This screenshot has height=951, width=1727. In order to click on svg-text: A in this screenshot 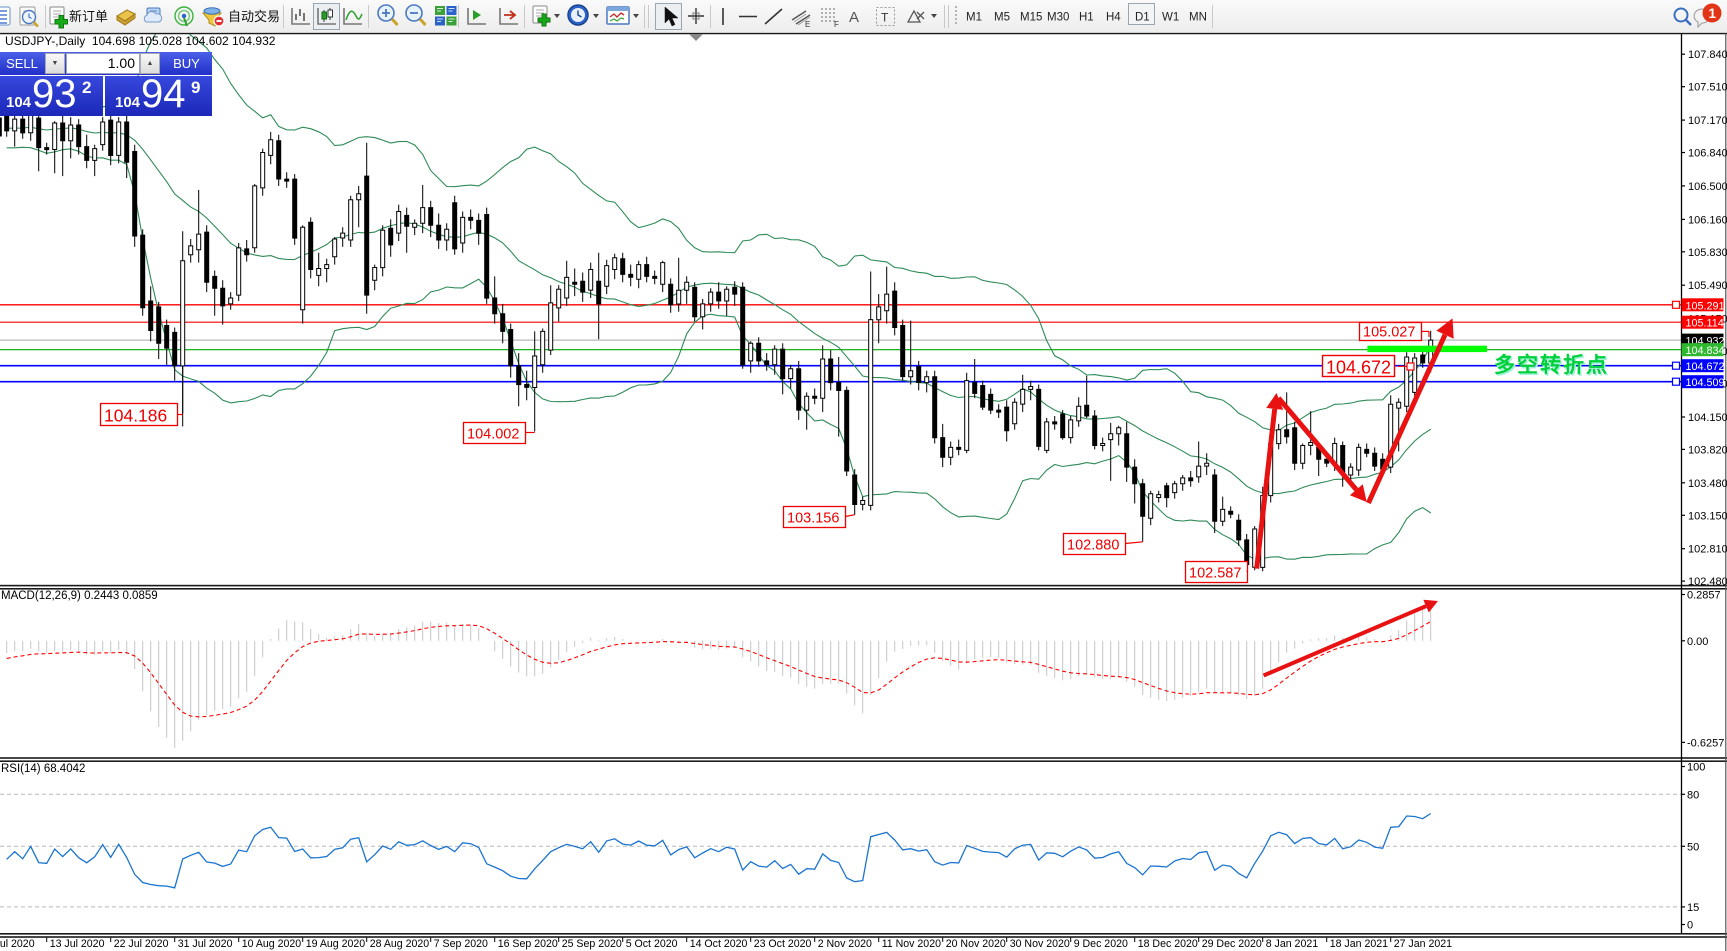, I will do `click(854, 17)`.